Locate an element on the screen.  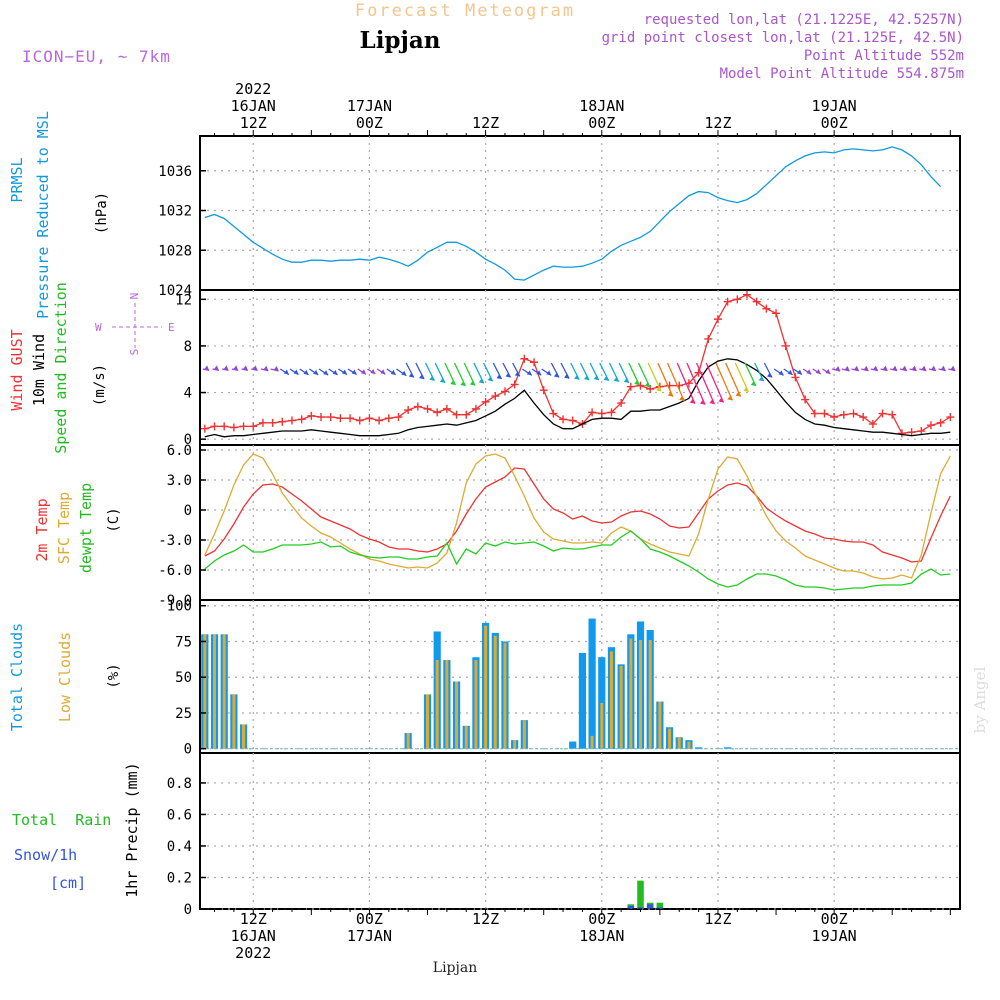
y-tick-label: 6.0 is located at coordinates (179, 451).